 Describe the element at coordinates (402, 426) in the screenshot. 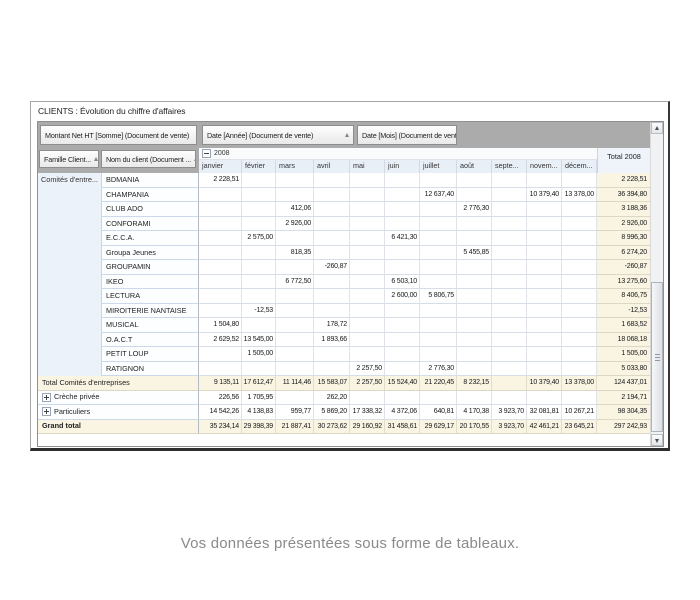

I see `value-cell: 31 458,61` at that location.